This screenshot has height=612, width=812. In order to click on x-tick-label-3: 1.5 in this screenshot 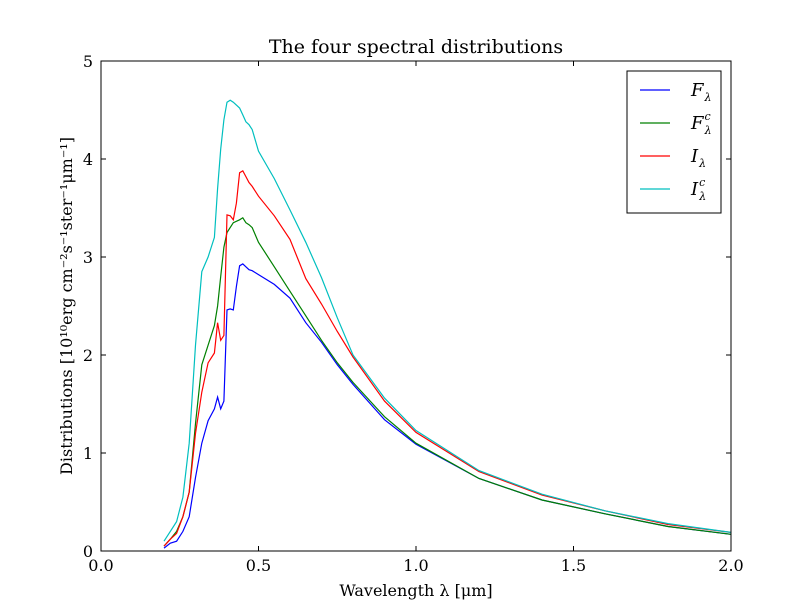, I will do `click(573, 565)`.